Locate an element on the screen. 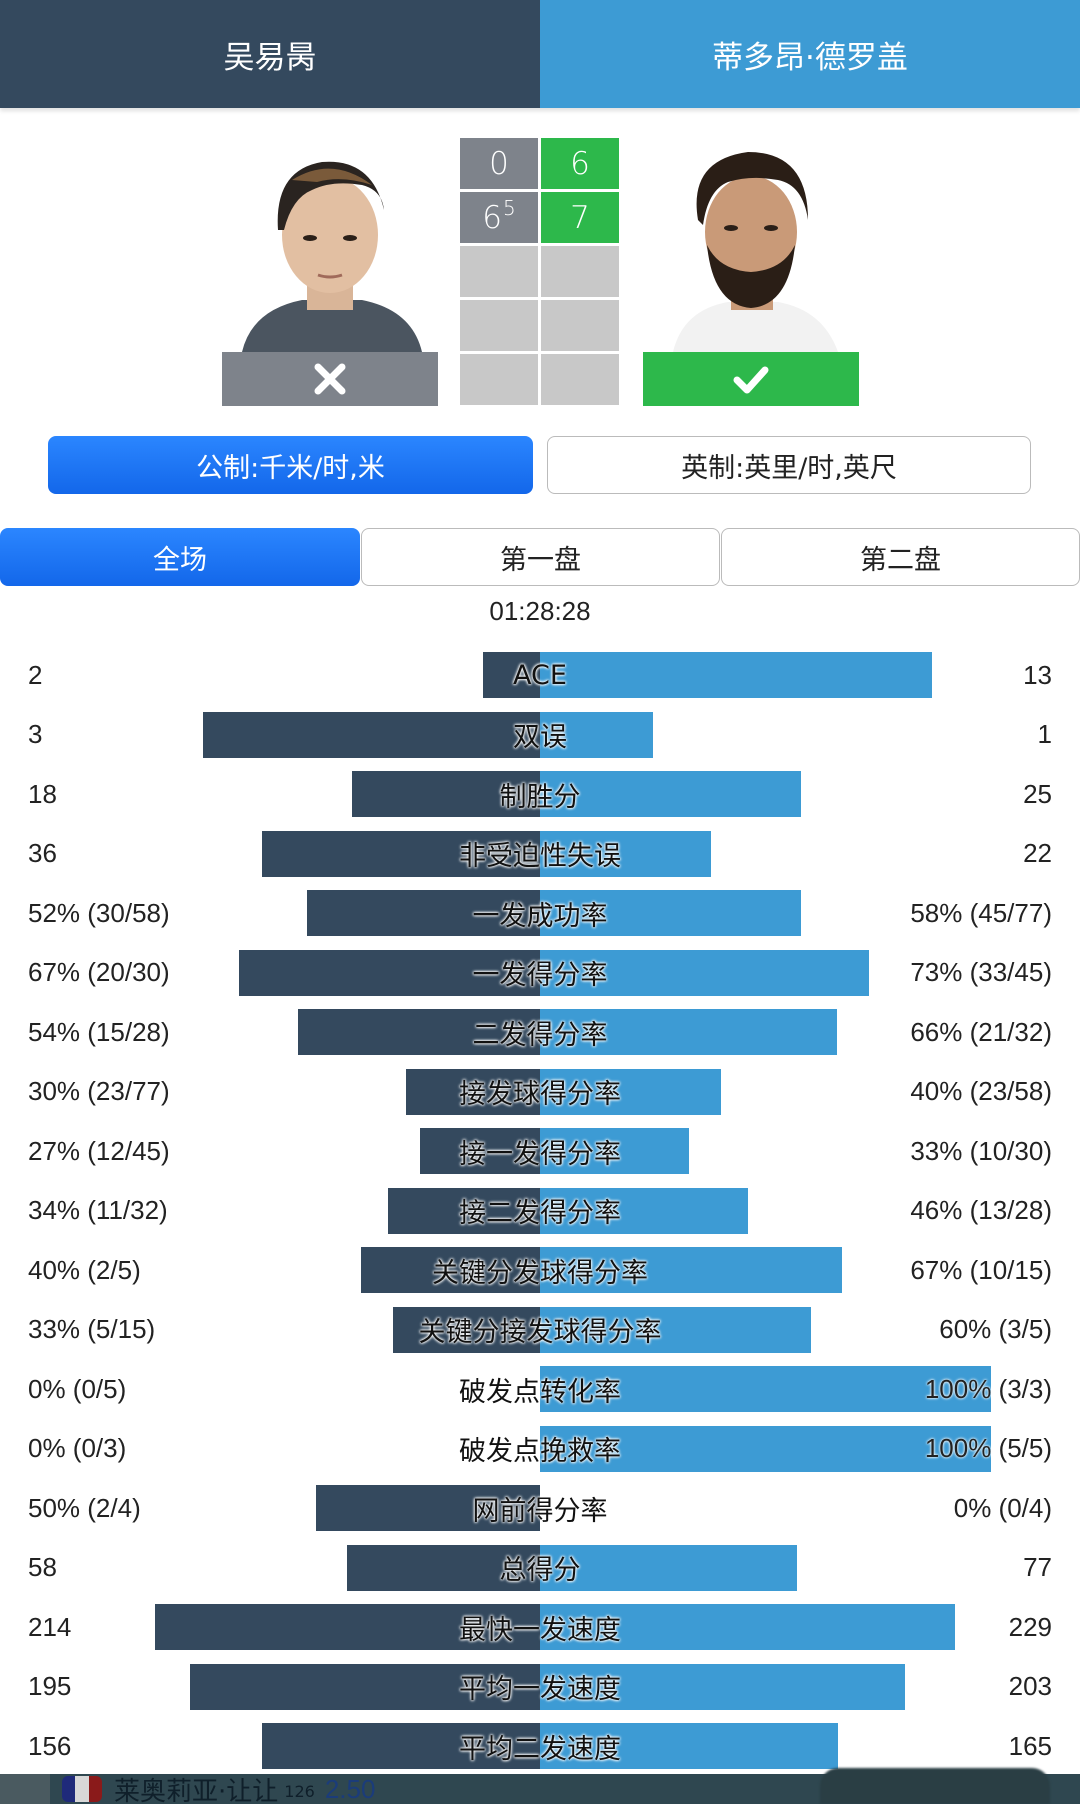 Image resolution: width=1080 pixels, height=1804 pixels. banner-odds: 2.50 is located at coordinates (350, 1788).